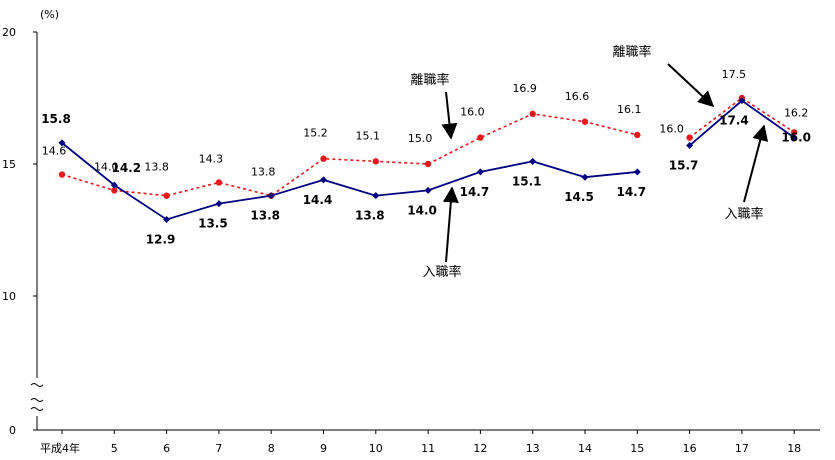 This screenshot has height=460, width=835. Describe the element at coordinates (684, 166) in the screenshot. I see `entry-rate-data-label: 15.7` at that location.